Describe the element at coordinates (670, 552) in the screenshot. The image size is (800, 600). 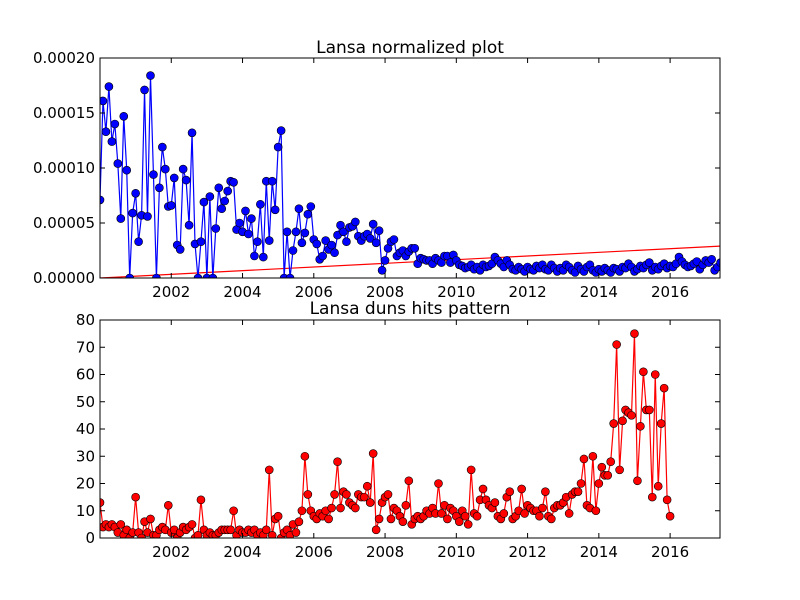
I see `duns-hits-x-tick-label: 2016` at that location.